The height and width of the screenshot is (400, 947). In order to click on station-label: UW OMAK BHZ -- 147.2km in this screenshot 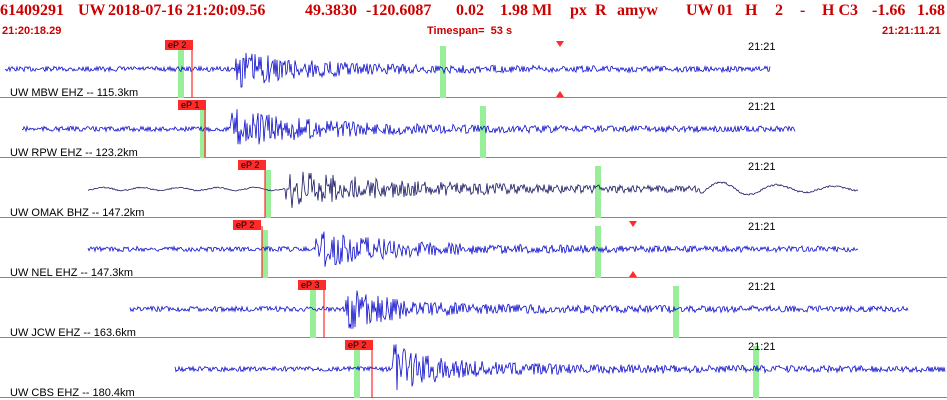, I will do `click(77, 213)`.